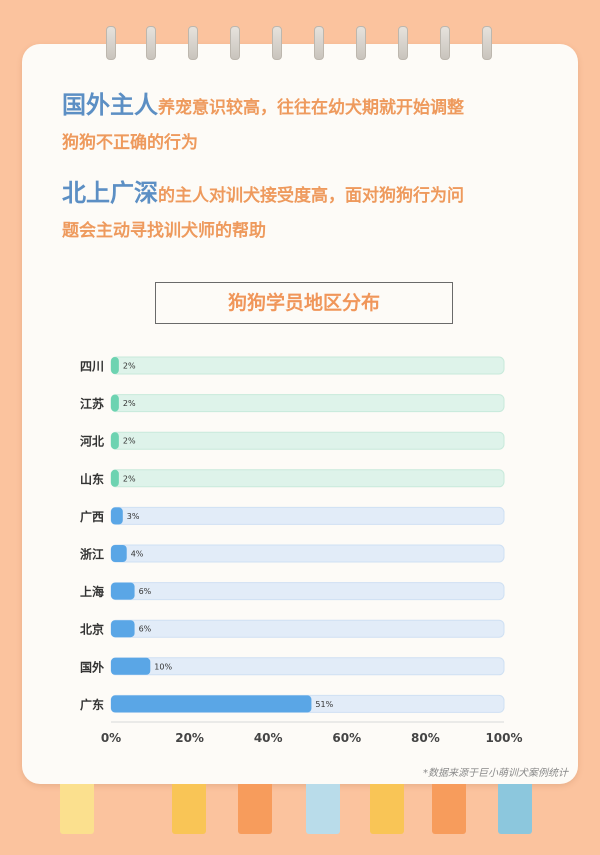 The image size is (600, 855). Describe the element at coordinates (268, 738) in the screenshot. I see `tick-label: 40%` at that location.